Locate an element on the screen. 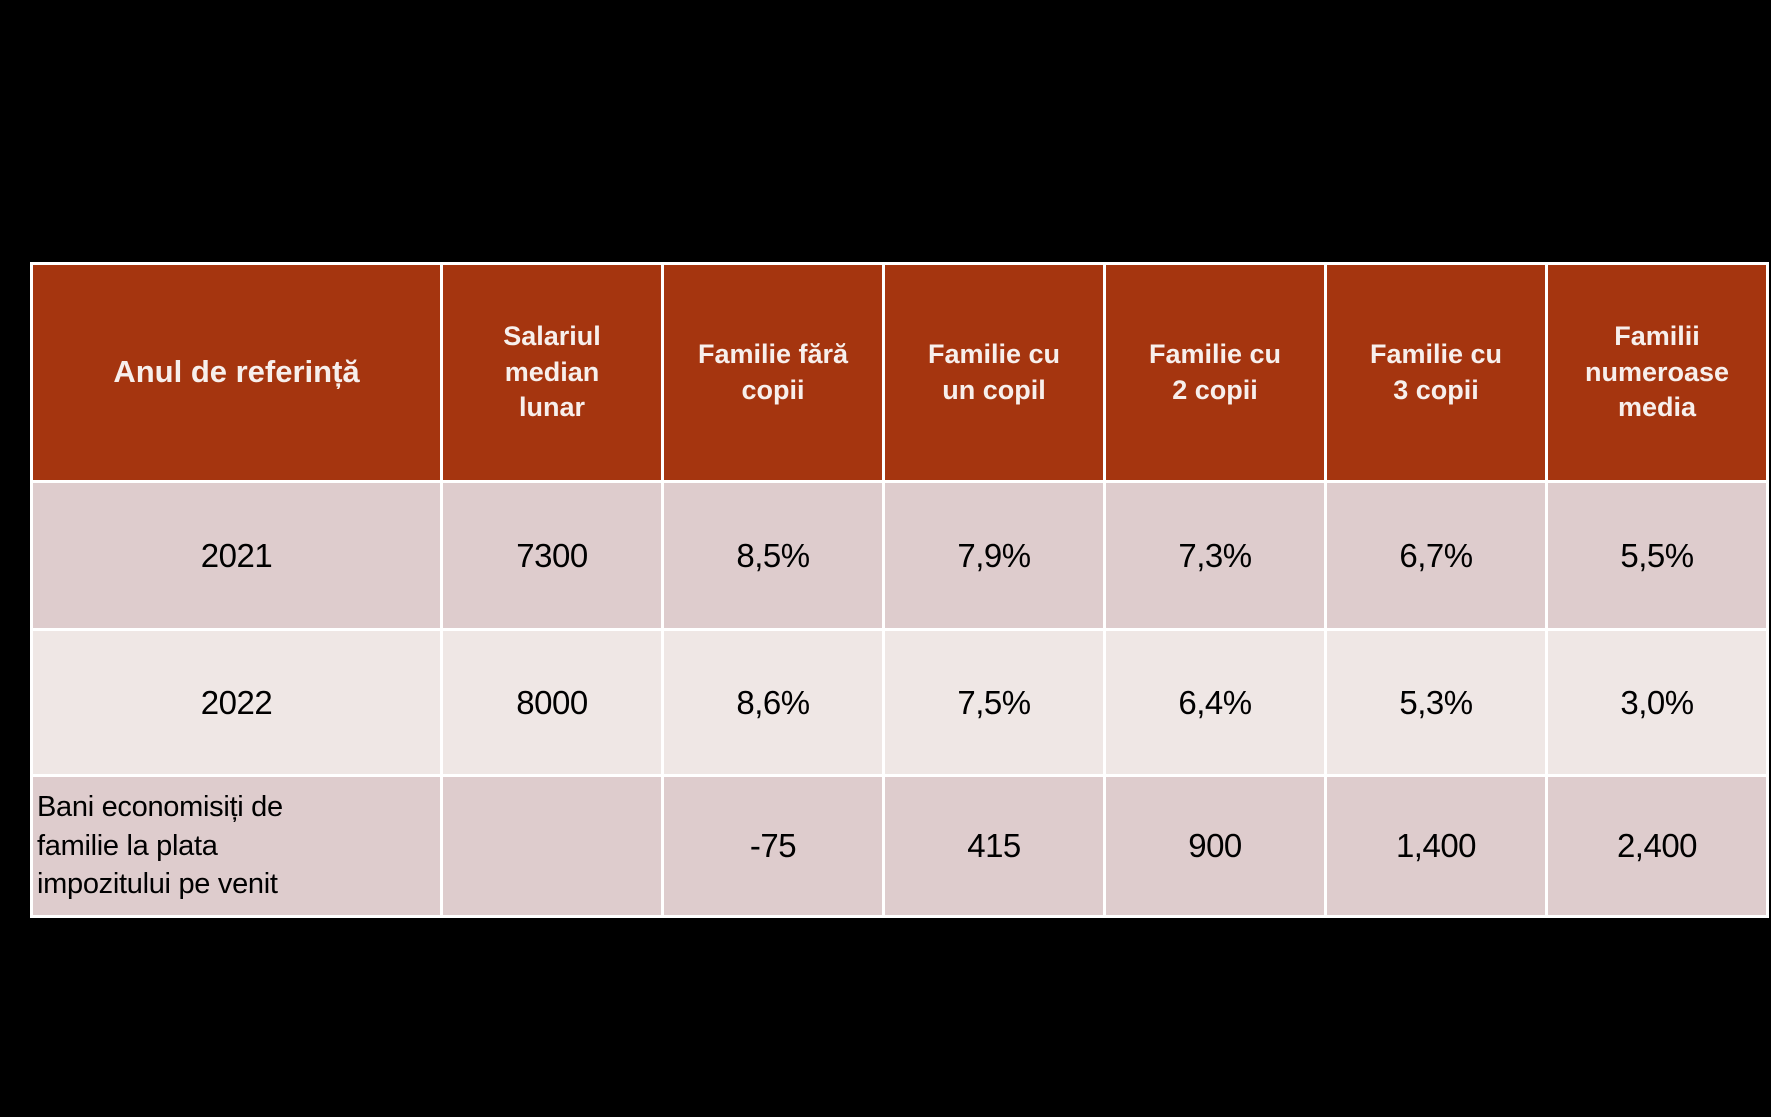 The width and height of the screenshot is (1771, 1117). table-row-2022: 2022 8000 8,6% 7,5% 6,4% 5,3% 3,0% is located at coordinates (899, 702).